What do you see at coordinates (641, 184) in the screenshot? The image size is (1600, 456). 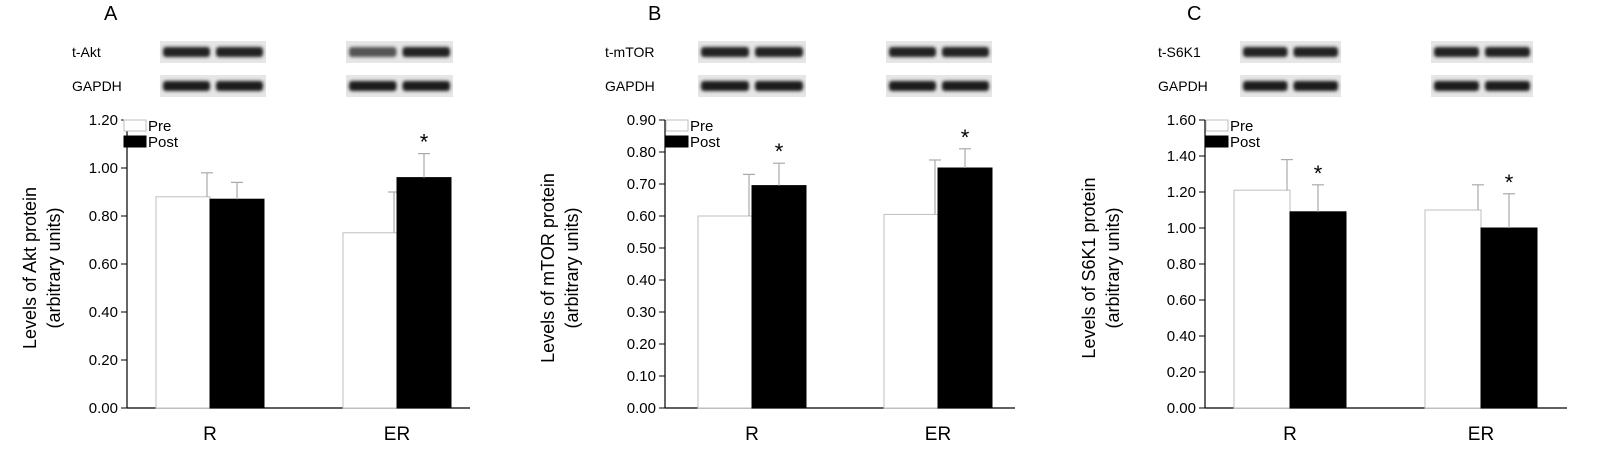 I see `y-tick-label: 0.70` at bounding box center [641, 184].